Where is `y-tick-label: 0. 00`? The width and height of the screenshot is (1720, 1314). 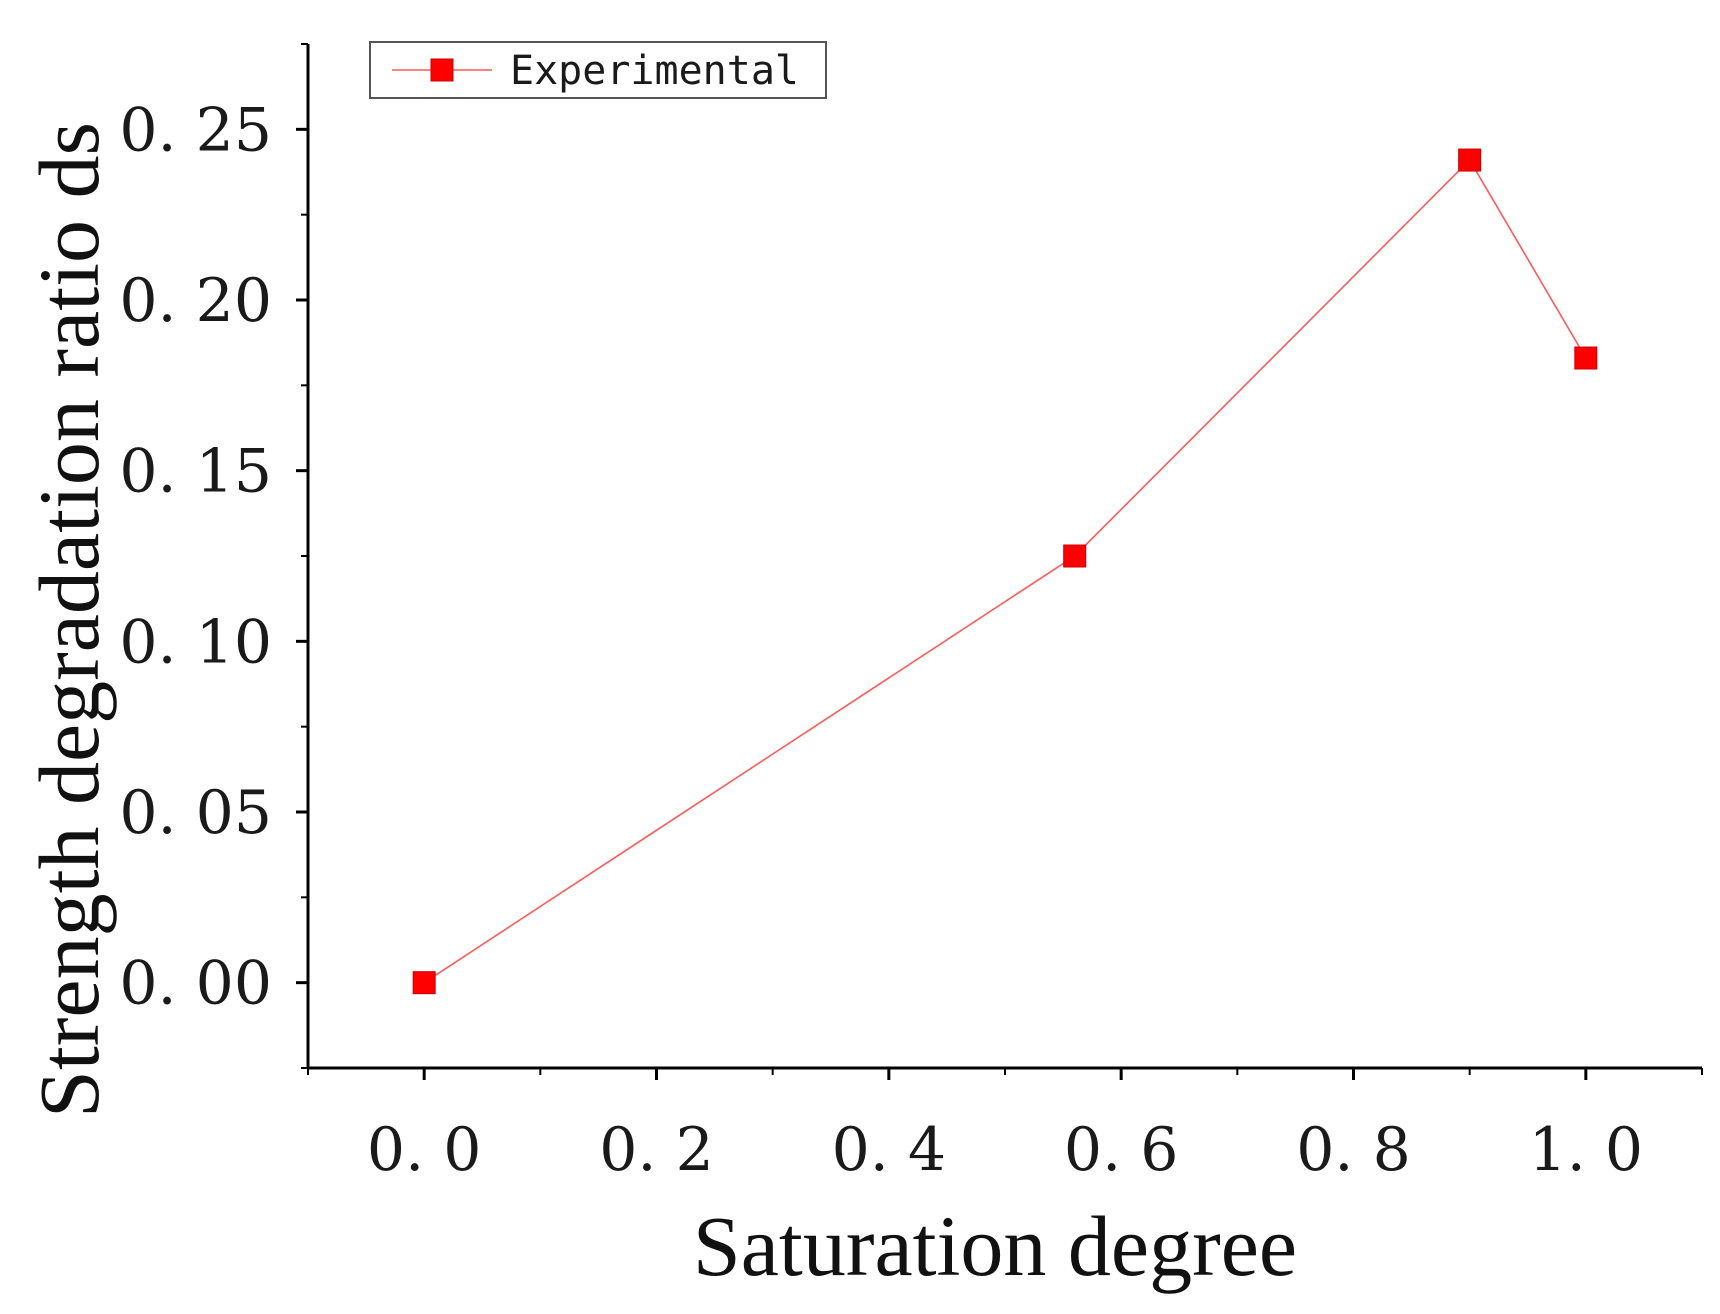
y-tick-label: 0. 00 is located at coordinates (195, 984).